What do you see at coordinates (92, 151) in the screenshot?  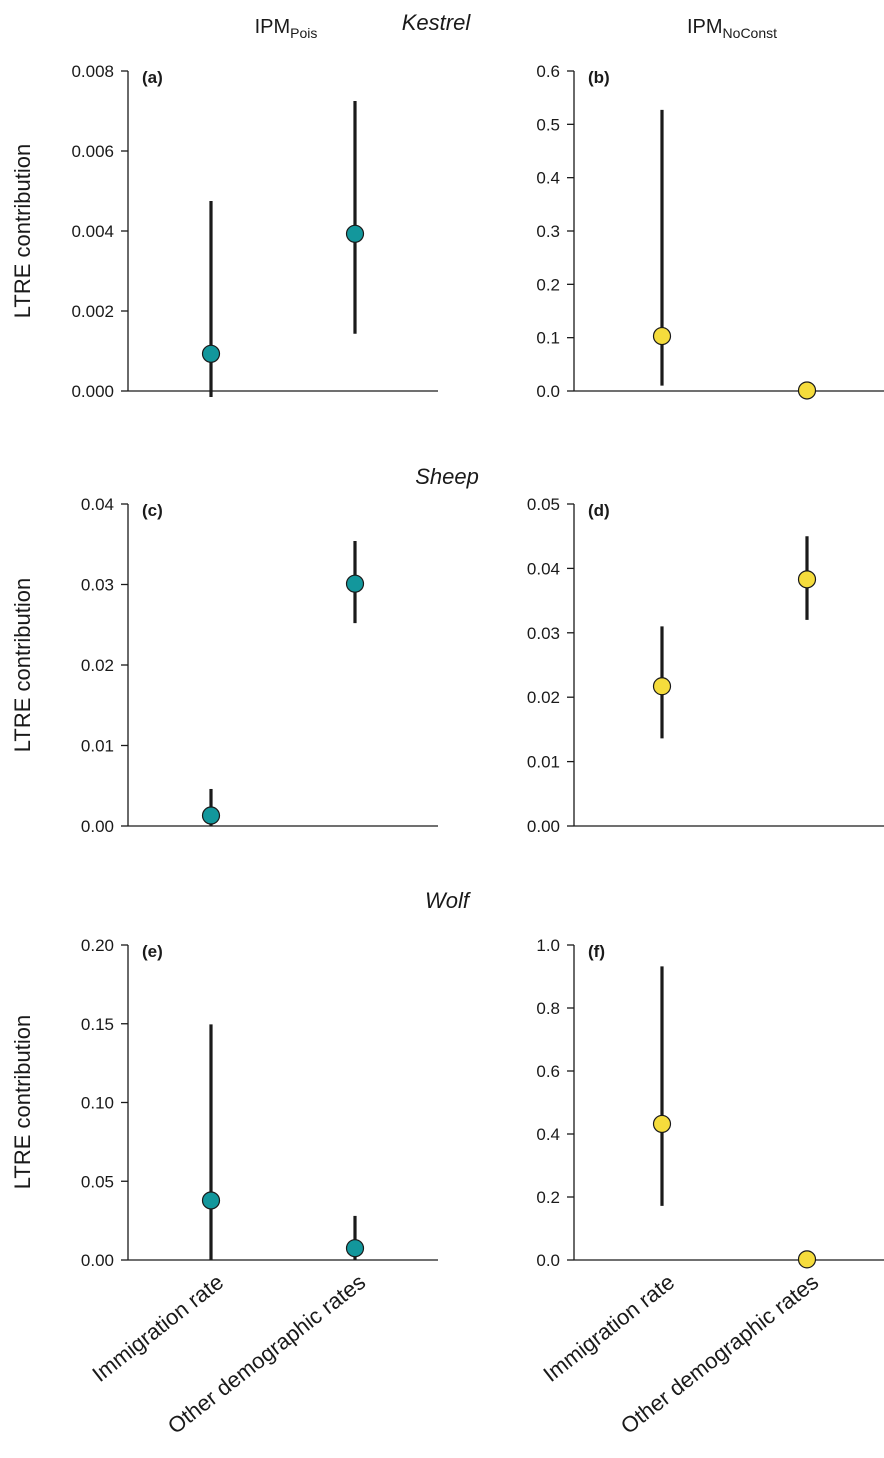 I see `y-tick-label: 0.006` at bounding box center [92, 151].